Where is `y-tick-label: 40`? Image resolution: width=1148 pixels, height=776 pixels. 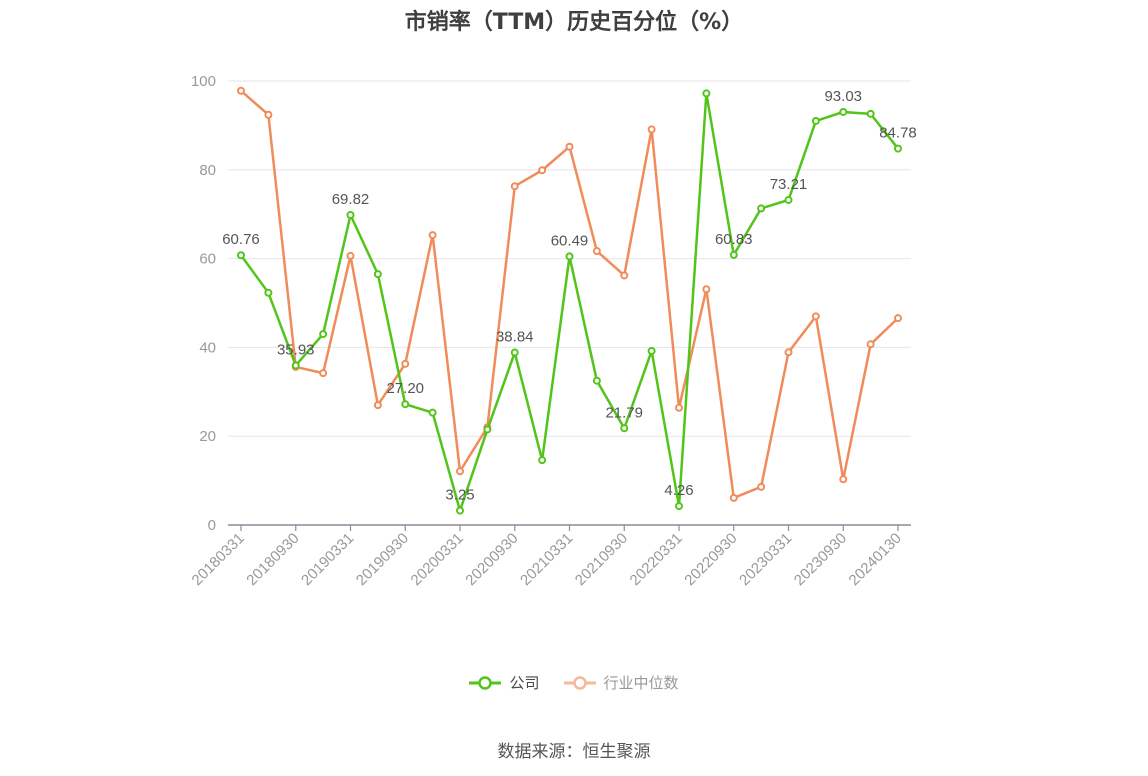 y-tick-label: 40 is located at coordinates (207, 347).